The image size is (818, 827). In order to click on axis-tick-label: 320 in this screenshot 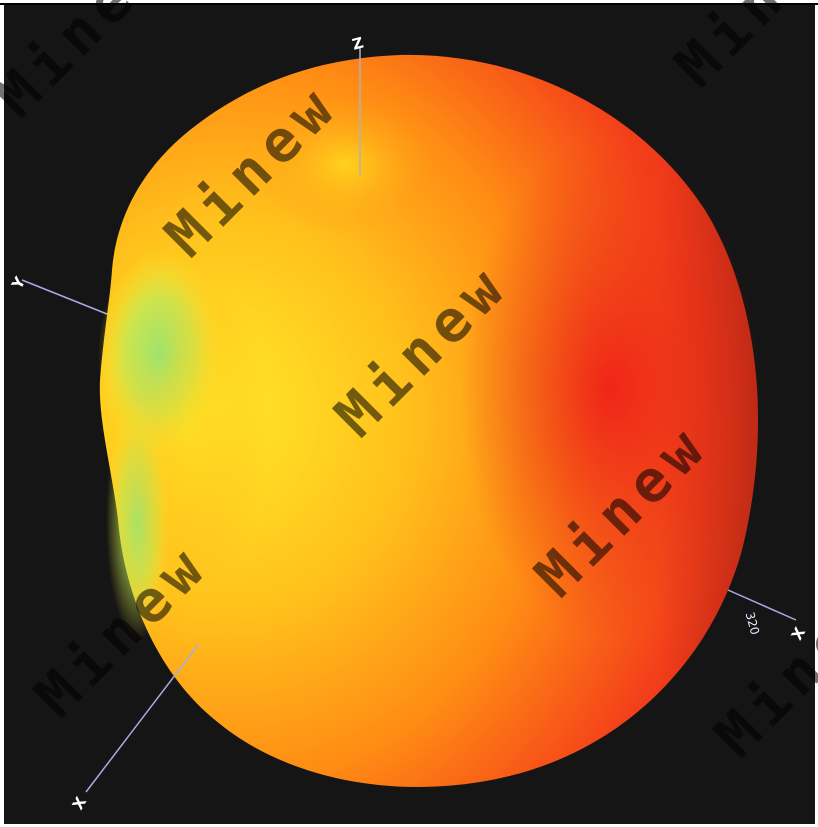, I will do `click(752, 624)`.